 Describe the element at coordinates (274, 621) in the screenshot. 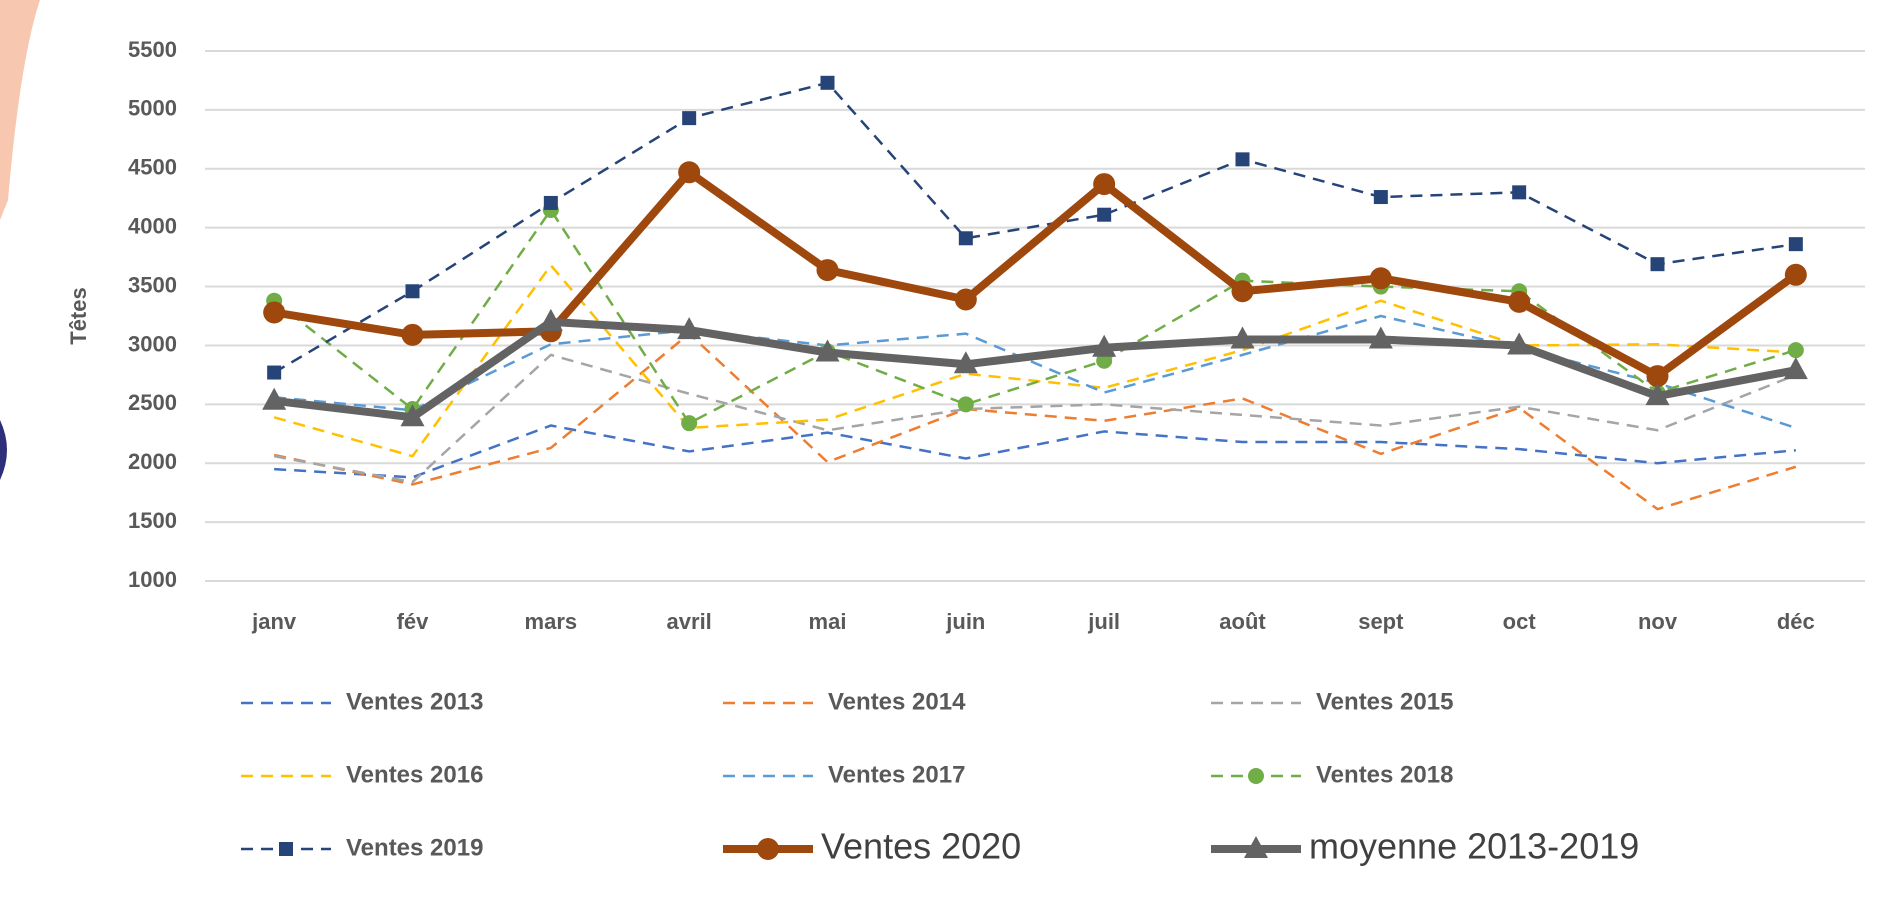

I see `x-tick-label: janv` at that location.